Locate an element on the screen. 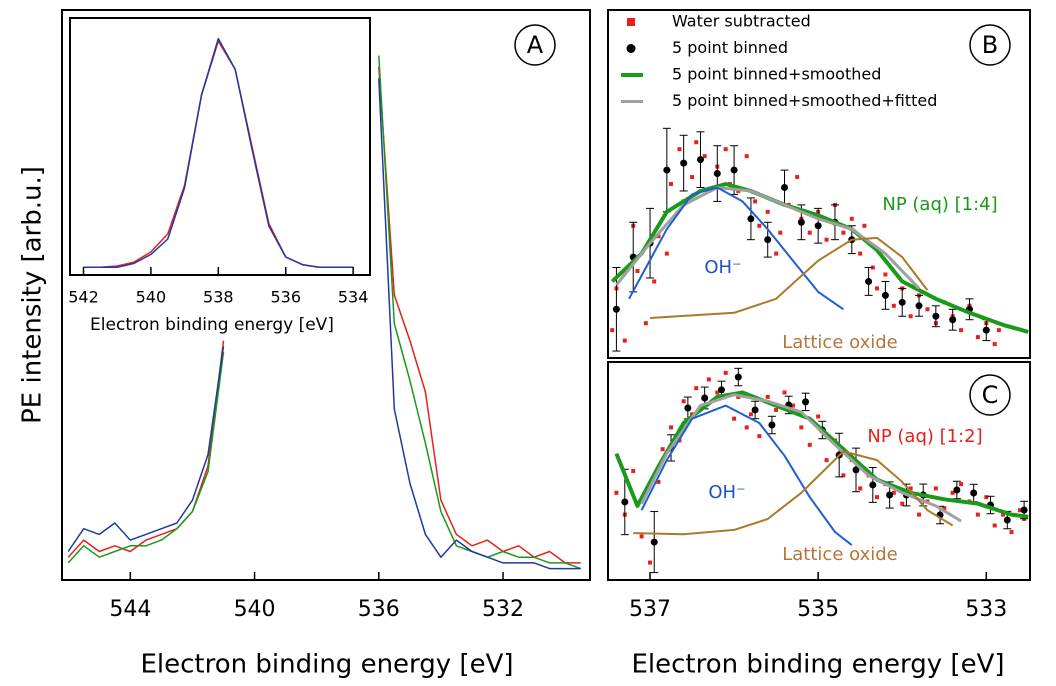 The height and width of the screenshot is (686, 1056). panel-letter: A is located at coordinates (535, 45).